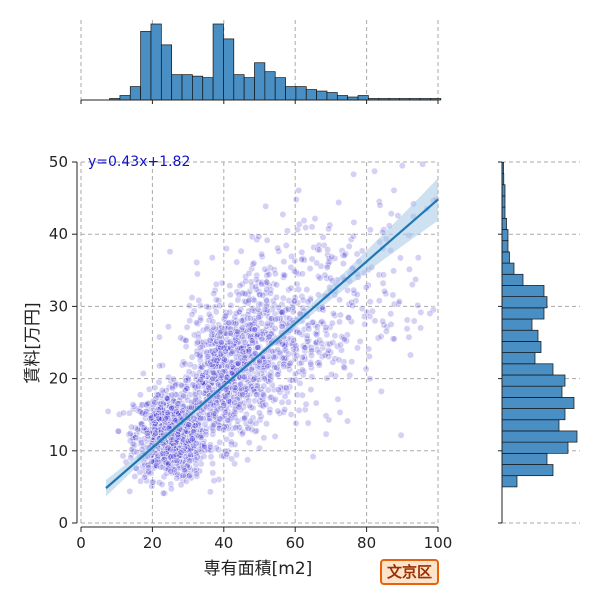  What do you see at coordinates (58, 162) in the screenshot?
I see `y-tick-label: 50` at bounding box center [58, 162].